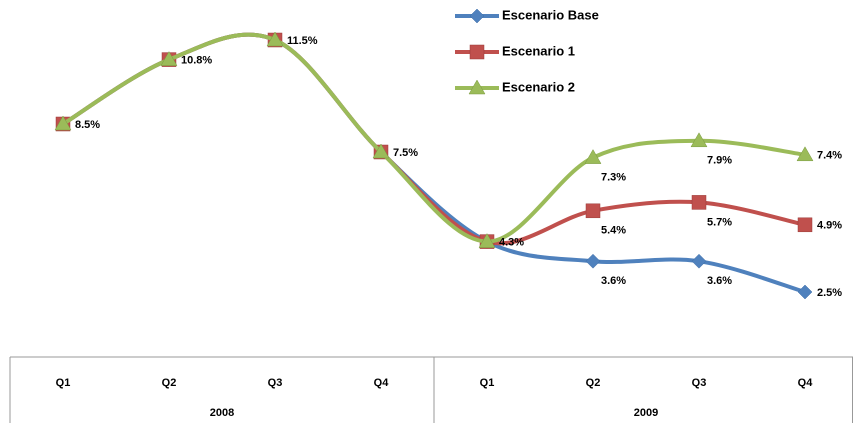 This screenshot has width=853, height=423. Describe the element at coordinates (719, 161) in the screenshot. I see `data-label: 7.9%` at that location.